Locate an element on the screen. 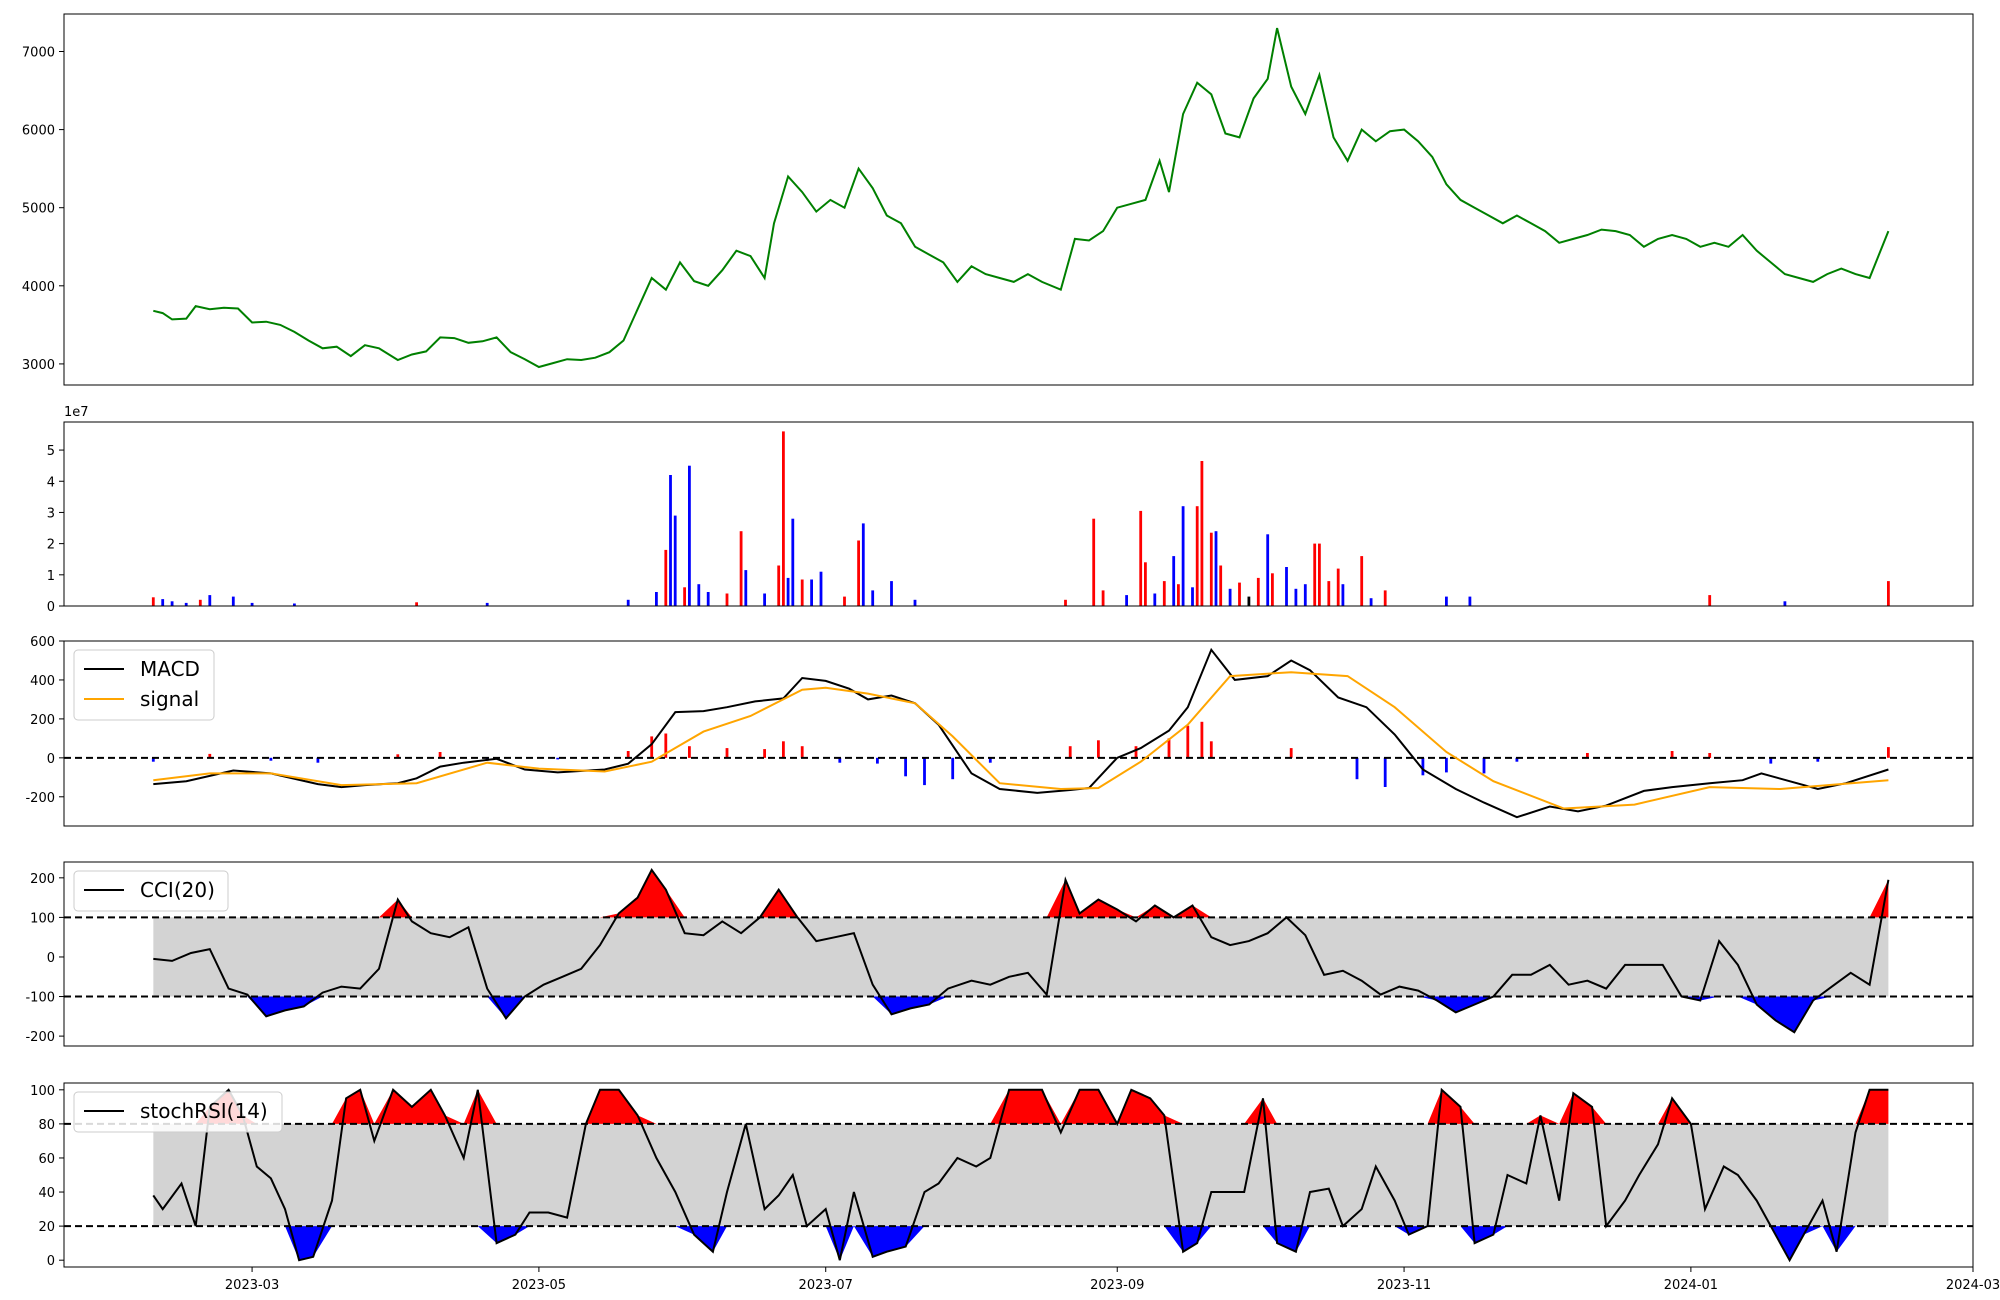 This screenshot has height=1300, width=2000. cci-neutral-band is located at coordinates (1021, 957).